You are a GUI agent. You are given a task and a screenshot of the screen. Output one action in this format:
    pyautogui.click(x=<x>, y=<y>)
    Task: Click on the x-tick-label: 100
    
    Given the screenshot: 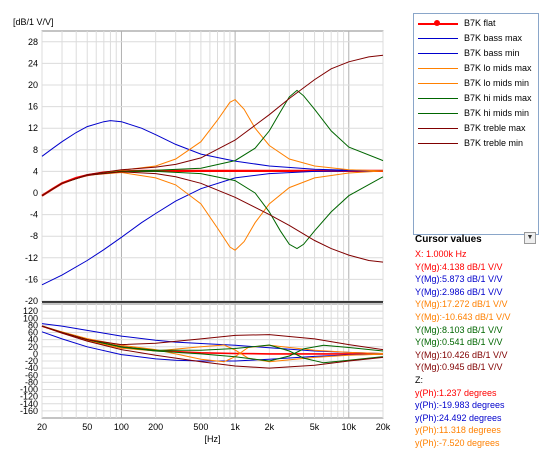 What is the action you would take?
    pyautogui.click(x=121, y=427)
    